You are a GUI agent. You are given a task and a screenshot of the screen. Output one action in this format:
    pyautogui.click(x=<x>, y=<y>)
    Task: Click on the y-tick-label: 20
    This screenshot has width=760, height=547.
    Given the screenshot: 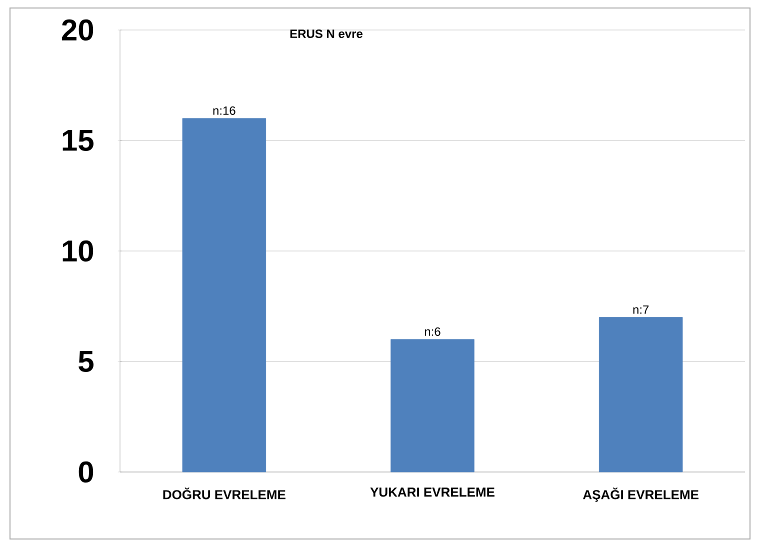 What is the action you would take?
    pyautogui.click(x=78, y=30)
    